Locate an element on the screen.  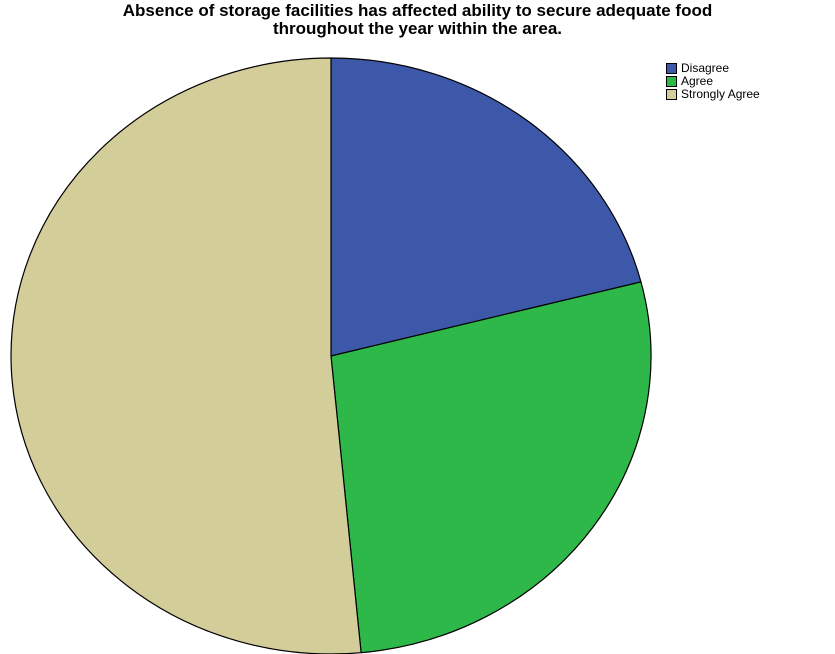
legend-label-strongly-agree: Strongly Agree is located at coordinates (720, 94).